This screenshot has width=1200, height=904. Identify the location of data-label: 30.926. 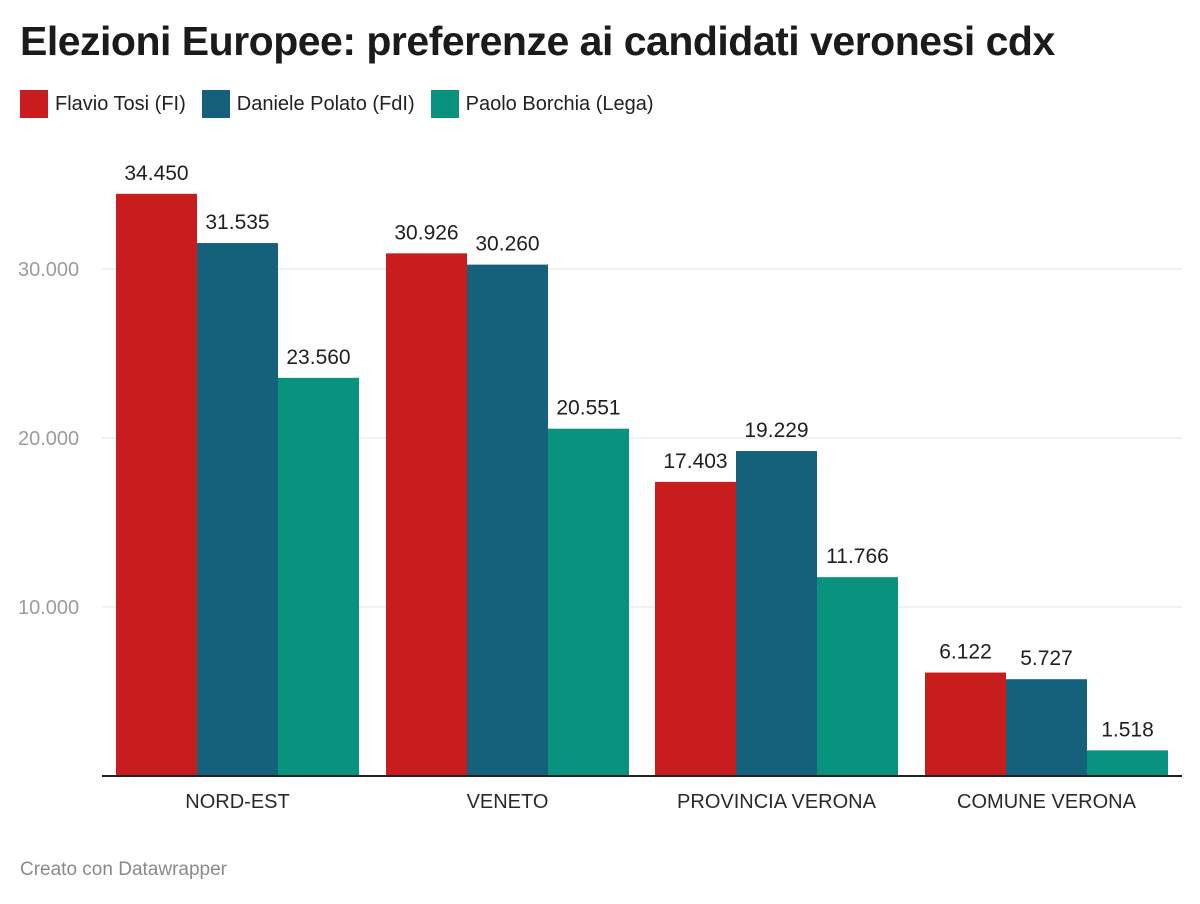
(426, 232).